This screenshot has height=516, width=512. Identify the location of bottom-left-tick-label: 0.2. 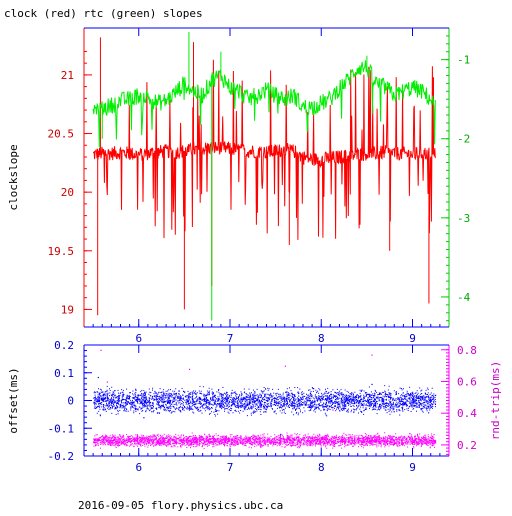
(64, 345).